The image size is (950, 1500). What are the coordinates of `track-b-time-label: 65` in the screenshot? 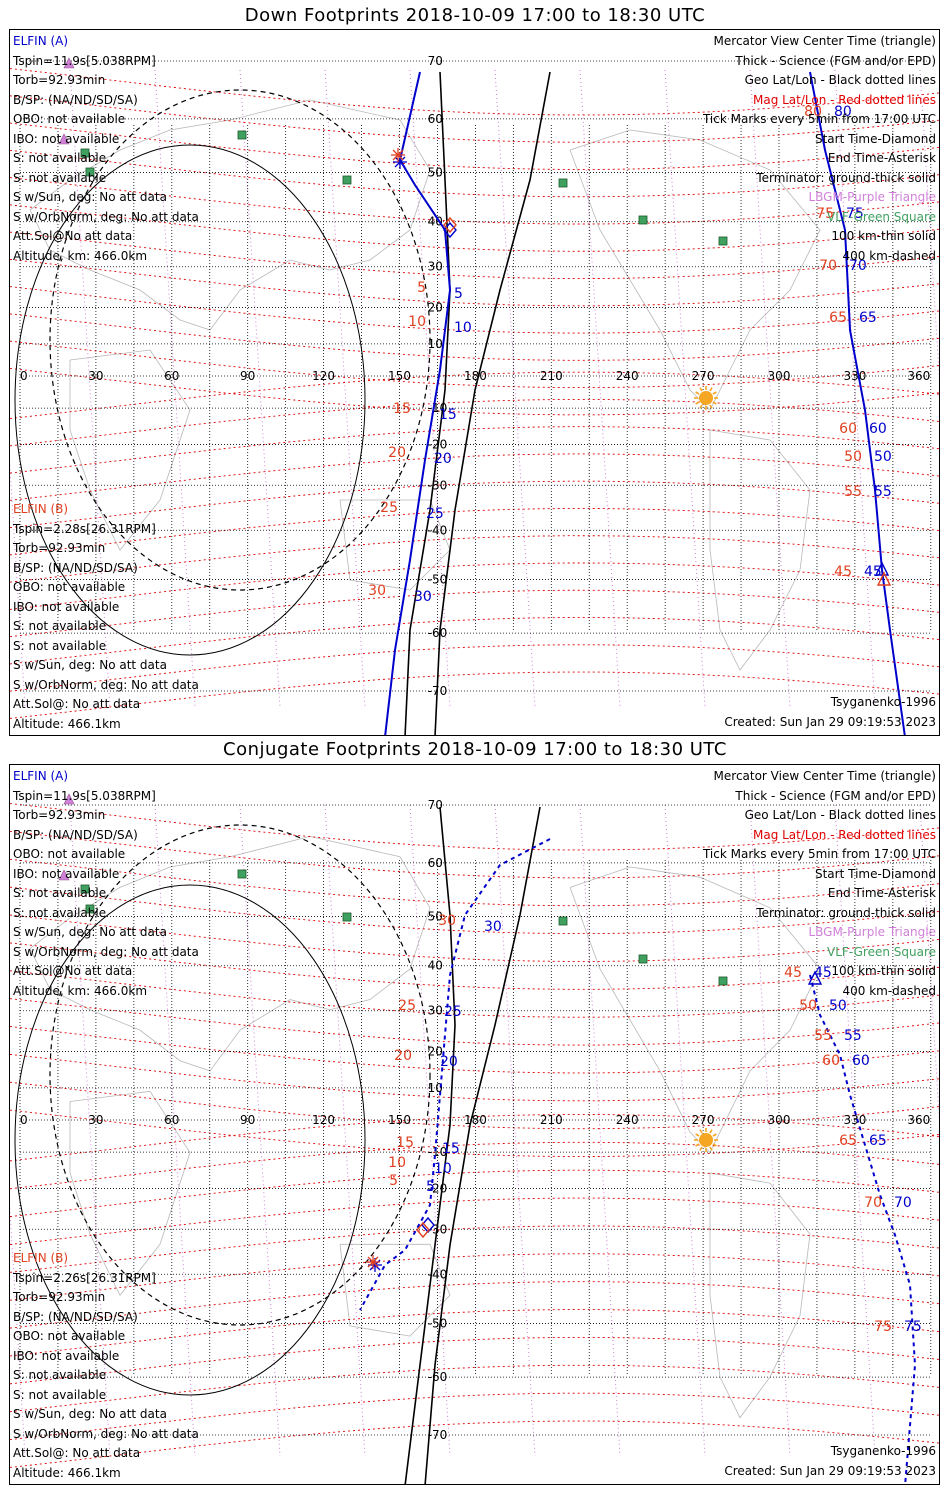 It's located at (868, 318).